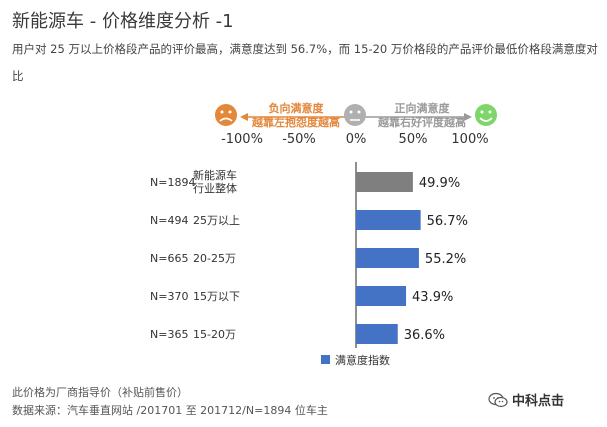 Image resolution: width=607 pixels, height=427 pixels. Describe the element at coordinates (422, 108) in the screenshot. I see `positive-label: 正向满意度` at that location.